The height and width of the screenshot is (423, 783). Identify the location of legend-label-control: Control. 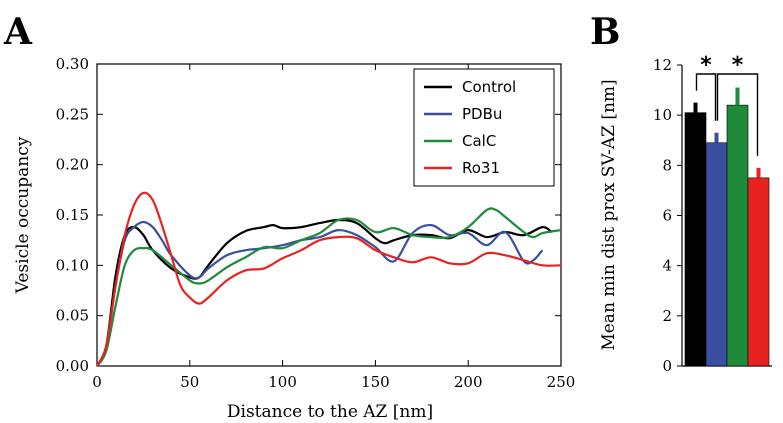
(489, 87).